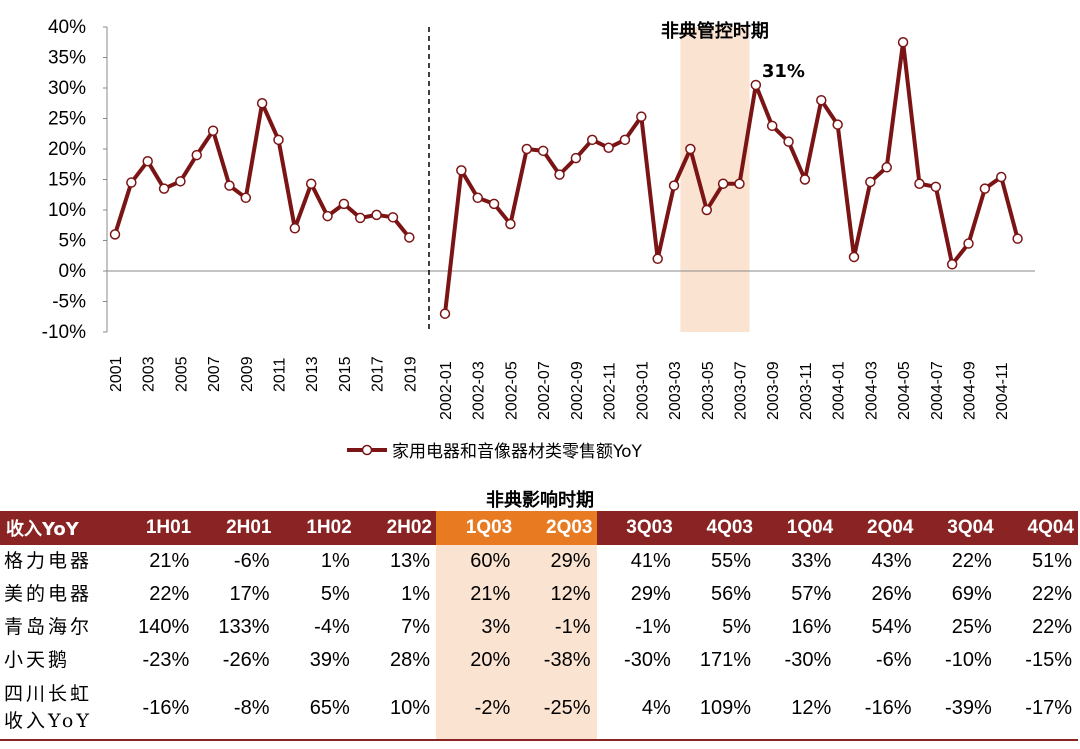 This screenshot has width=1080, height=749. I want to click on table-cell: 26%, so click(891, 594).